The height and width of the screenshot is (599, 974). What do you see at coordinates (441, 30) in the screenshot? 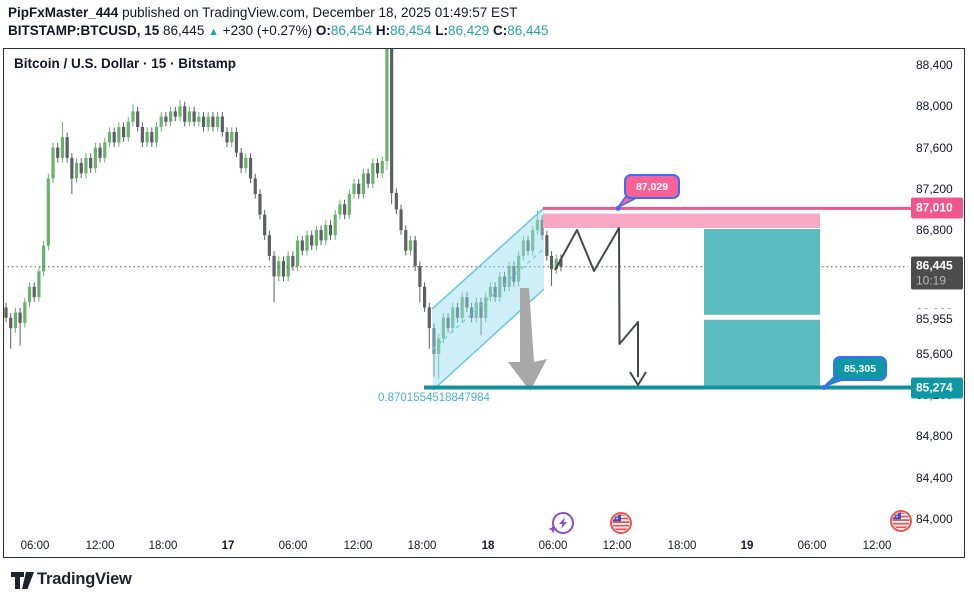
I see `low-label: L:` at bounding box center [441, 30].